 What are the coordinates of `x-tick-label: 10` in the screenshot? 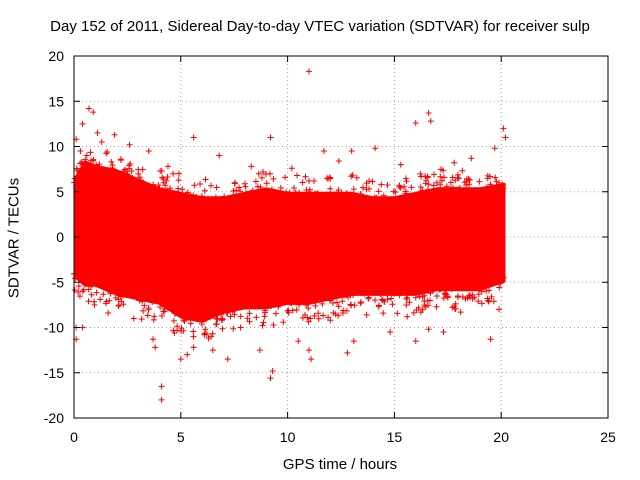 It's located at (288, 437).